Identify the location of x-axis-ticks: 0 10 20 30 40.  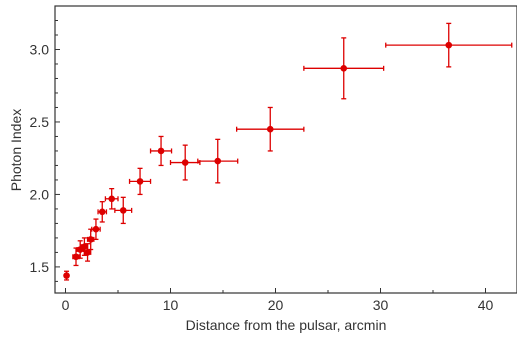
(278, 300).